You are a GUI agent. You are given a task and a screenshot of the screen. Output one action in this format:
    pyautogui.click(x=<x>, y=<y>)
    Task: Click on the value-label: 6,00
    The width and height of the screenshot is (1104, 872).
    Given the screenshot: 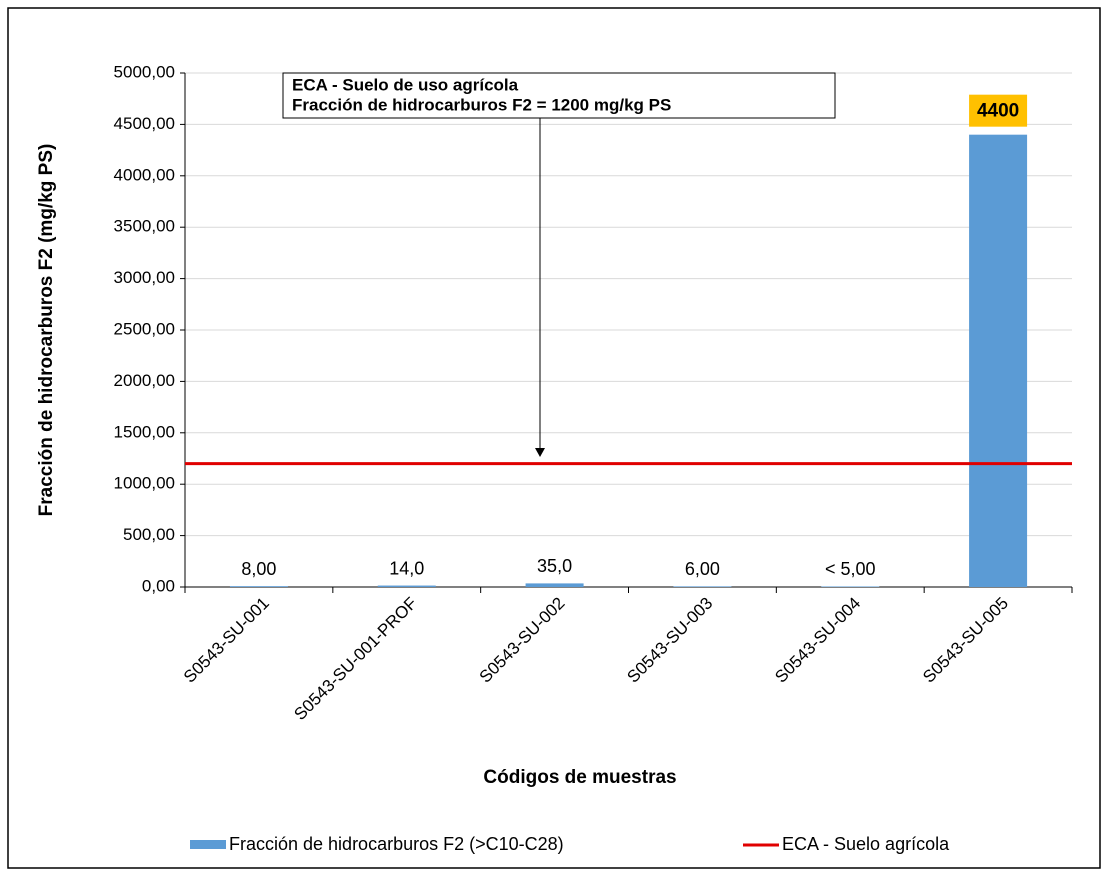 What is the action you would take?
    pyautogui.click(x=702, y=569)
    